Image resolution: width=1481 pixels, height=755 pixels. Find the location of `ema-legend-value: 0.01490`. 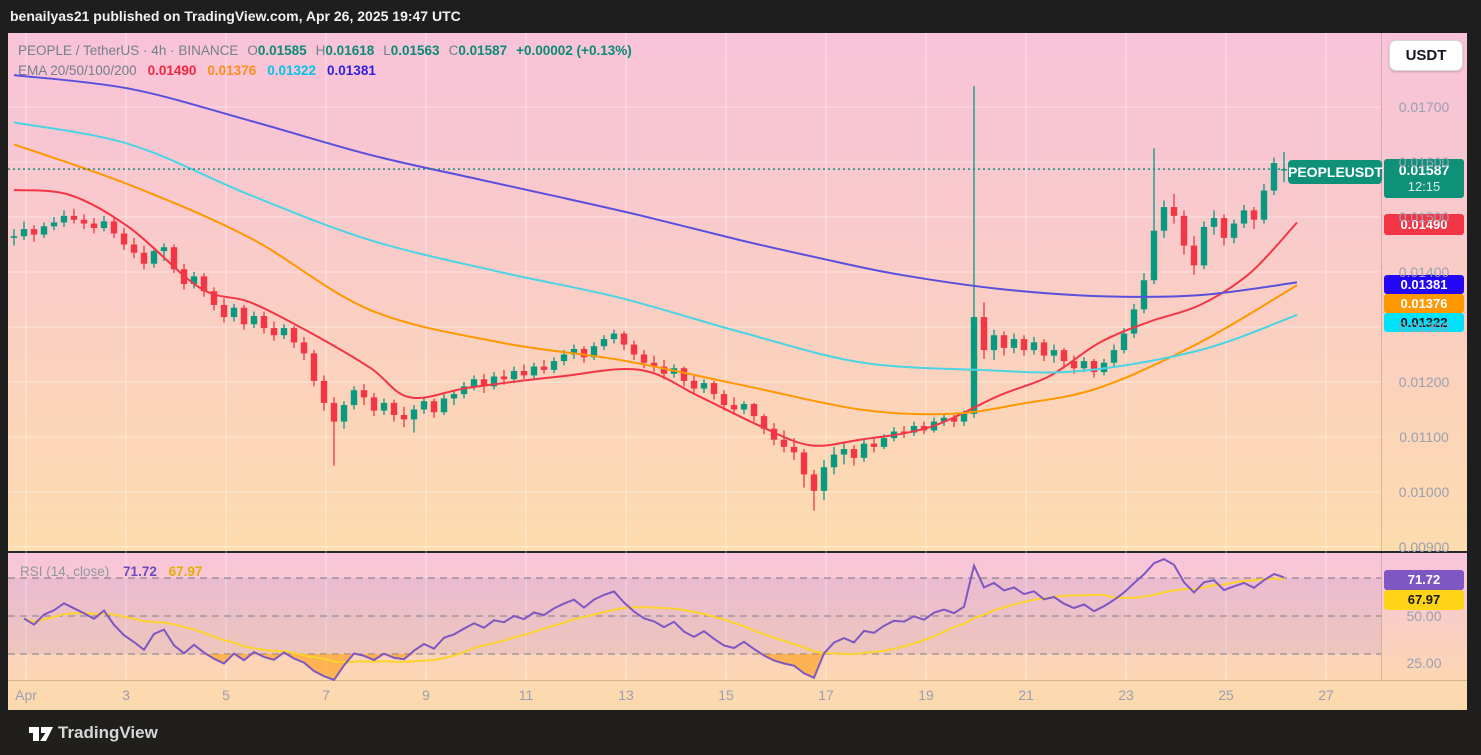

ema-legend-value: 0.01490 is located at coordinates (172, 70).